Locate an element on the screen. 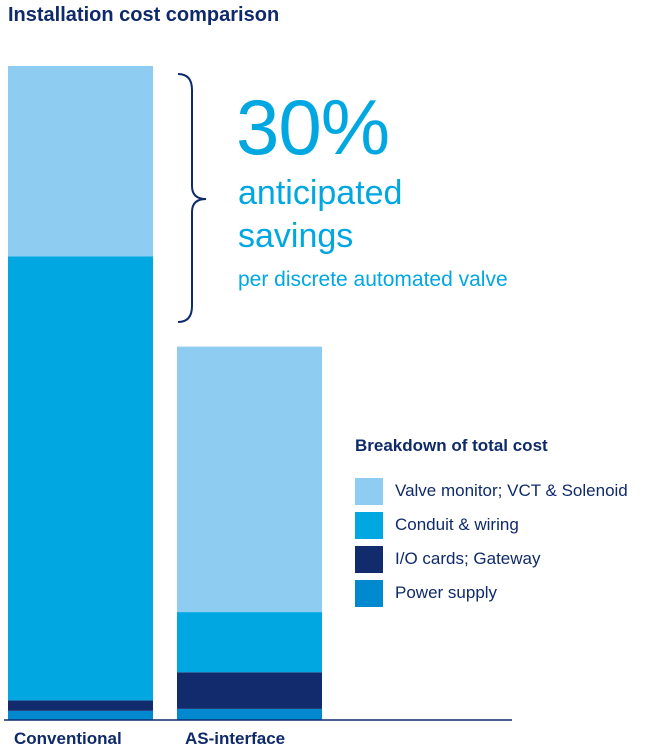 This screenshot has width=657, height=749. bar-conventional-conduit-wiring is located at coordinates (80, 478).